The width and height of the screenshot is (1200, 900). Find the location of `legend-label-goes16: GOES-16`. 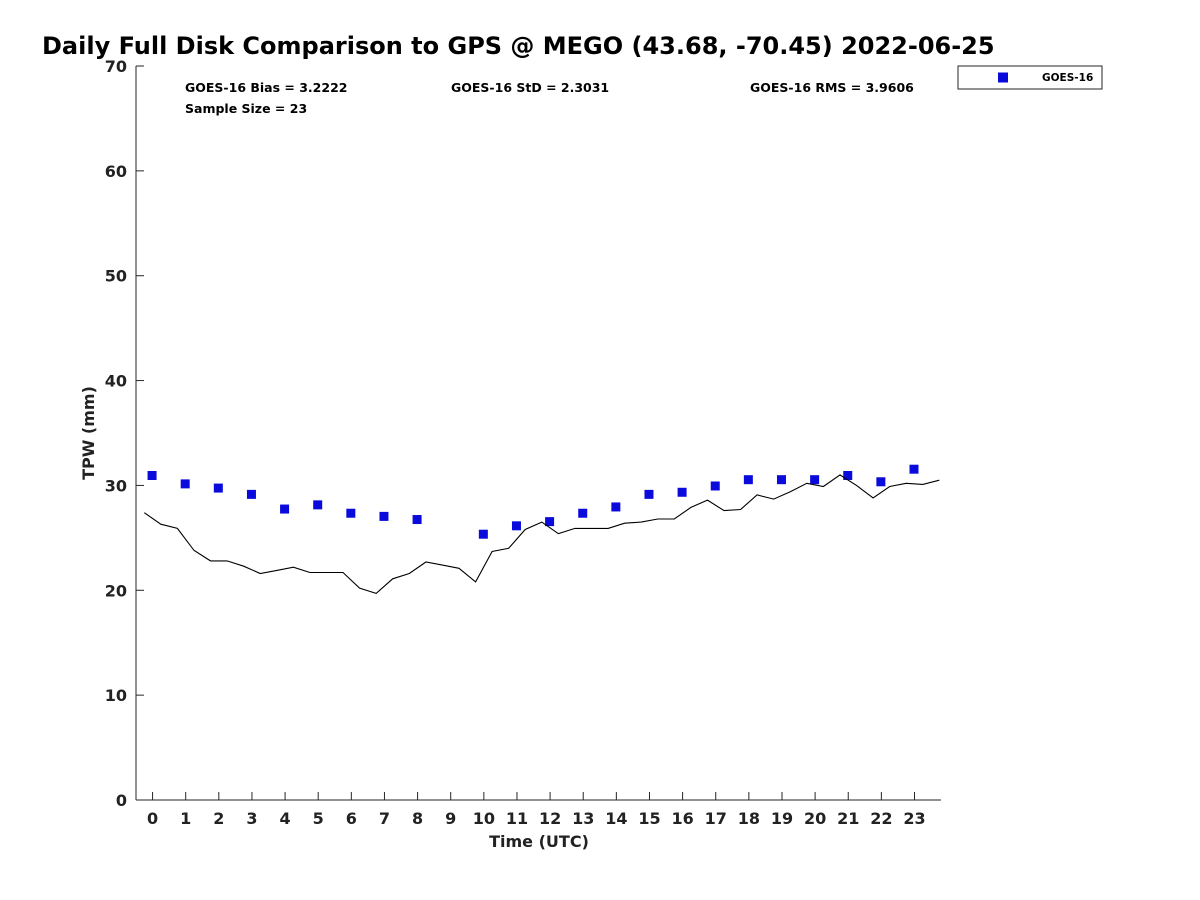

legend-label-goes16: GOES-16 is located at coordinates (1067, 78).